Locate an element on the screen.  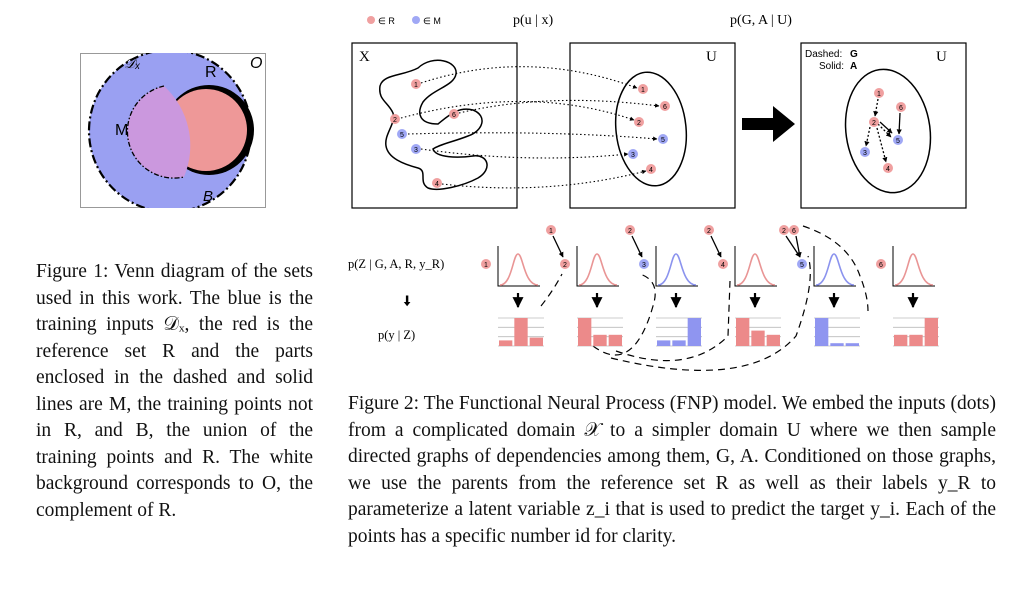
dashed-legend-label: Dashed: is located at coordinates (823, 54).